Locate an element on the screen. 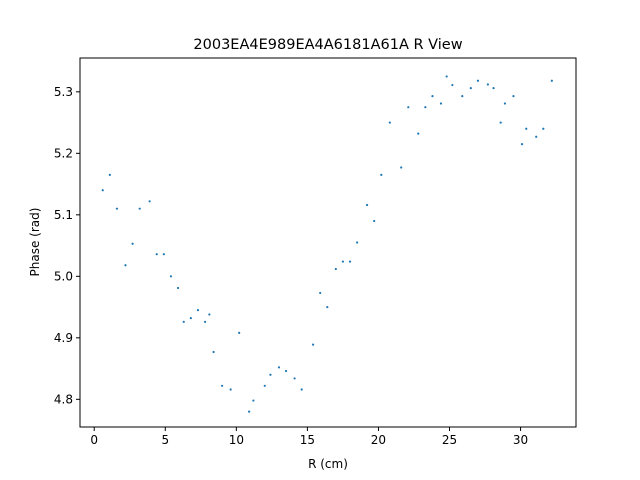 This screenshot has width=640, height=480. x-axis: 0 5 10 15 20 25 30 is located at coordinates (309, 437).